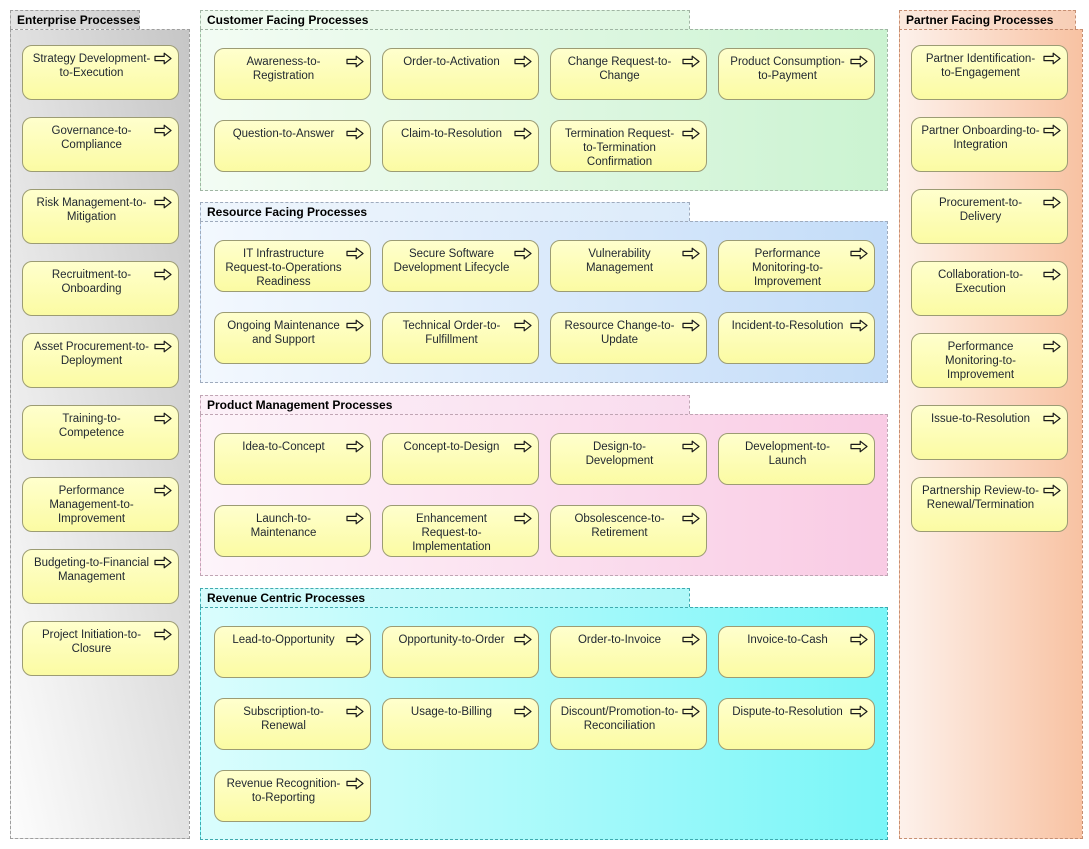  What do you see at coordinates (796, 724) in the screenshot?
I see `process-box: Dispute-to-Resolution` at bounding box center [796, 724].